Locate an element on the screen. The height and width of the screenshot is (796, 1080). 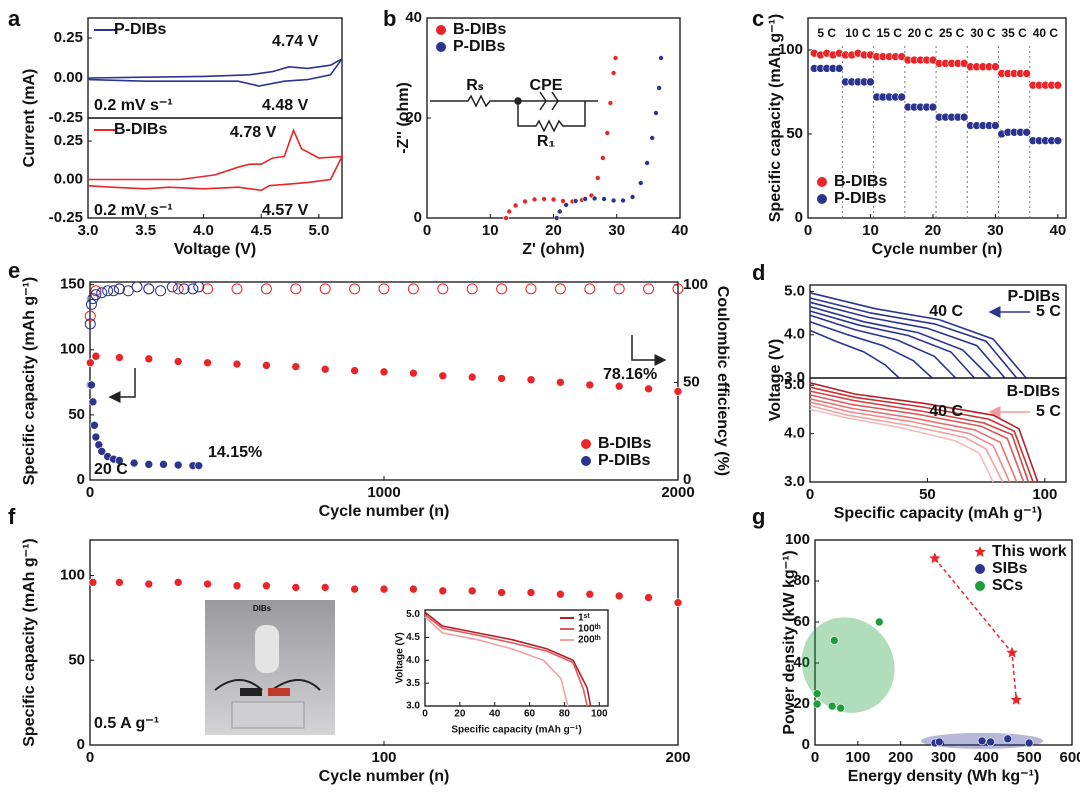
annotation: DIBs is located at coordinates (262, 608).